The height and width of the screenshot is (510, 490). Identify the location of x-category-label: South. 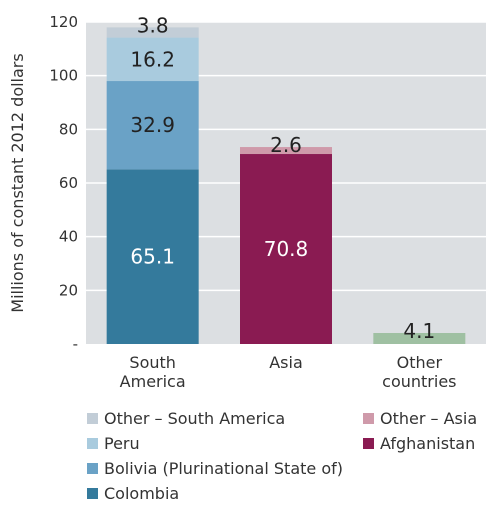
(152, 362).